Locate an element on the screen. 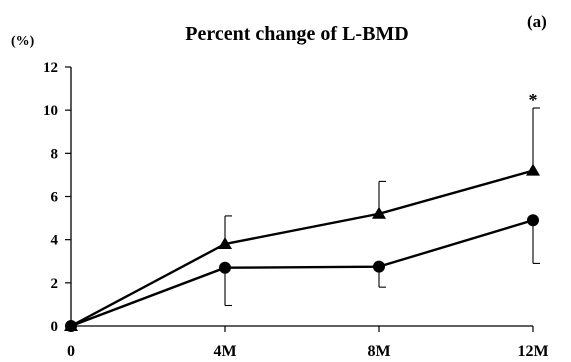 This screenshot has width=571, height=362. x-tick-label: 8M is located at coordinates (378, 351).